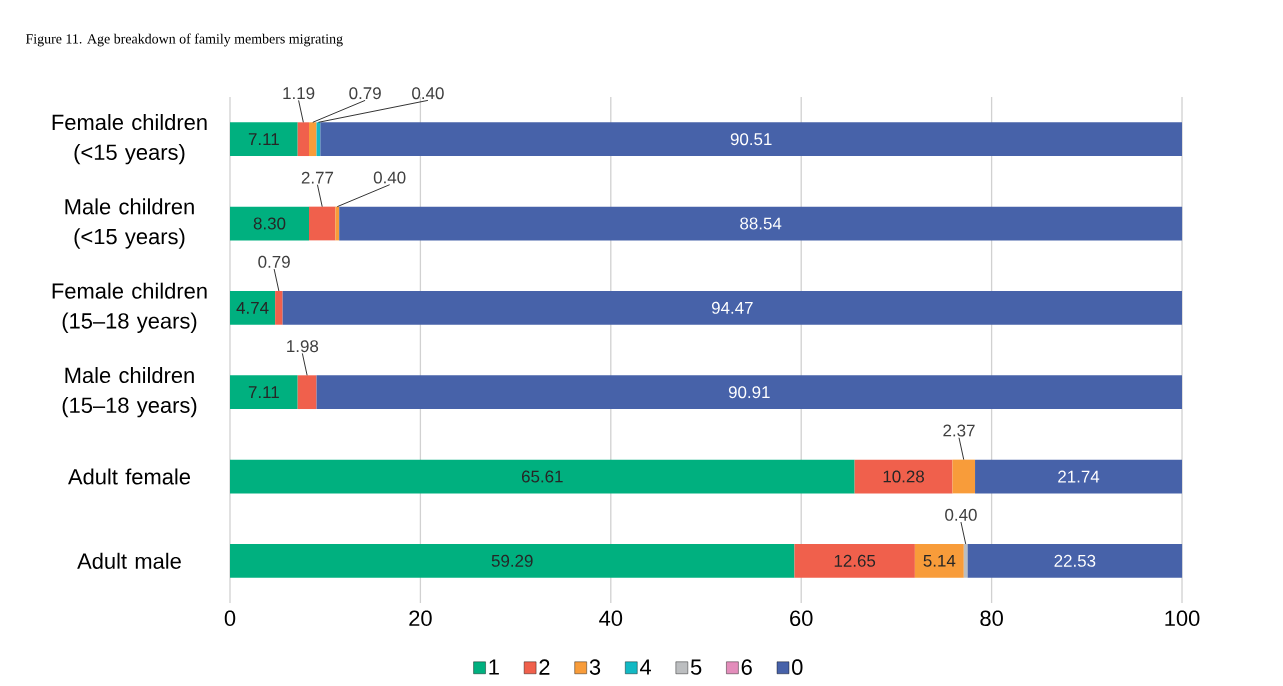 The image size is (1283, 686). Describe the element at coordinates (645, 667) in the screenshot. I see `legend-label: 4` at that location.